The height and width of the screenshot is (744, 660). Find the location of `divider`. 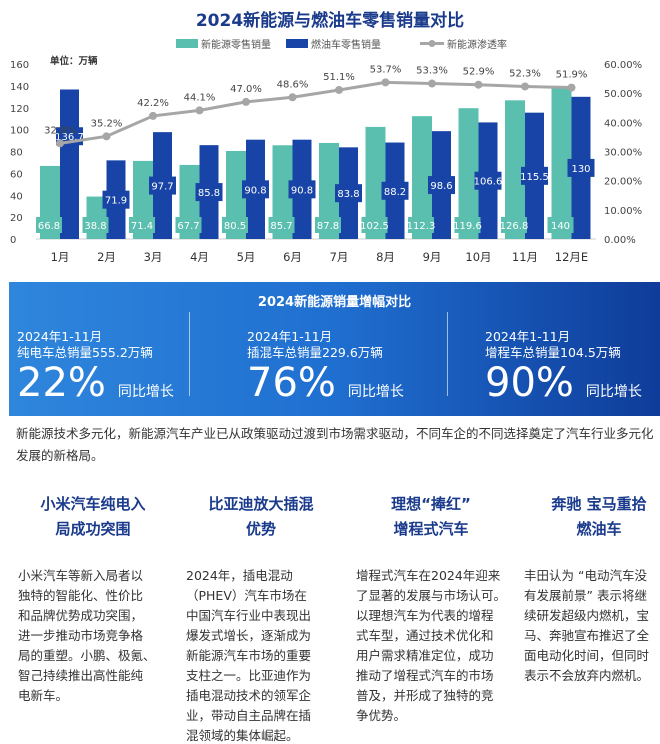

divider is located at coordinates (447, 354).